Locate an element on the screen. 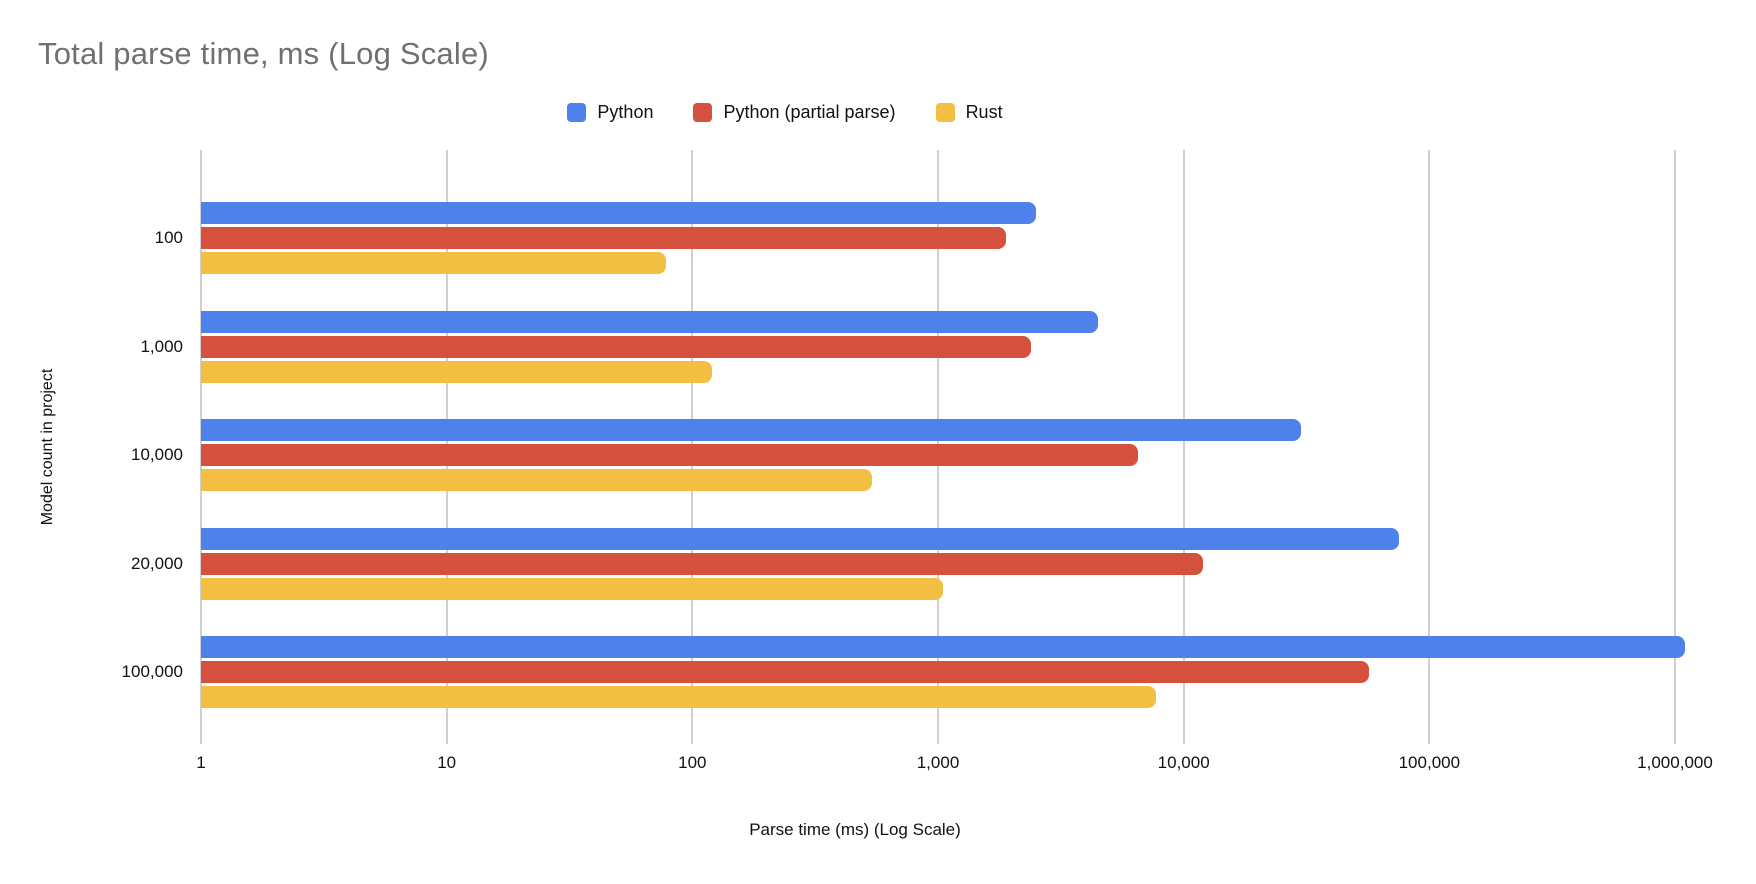  legend-label: Rust is located at coordinates (984, 111).